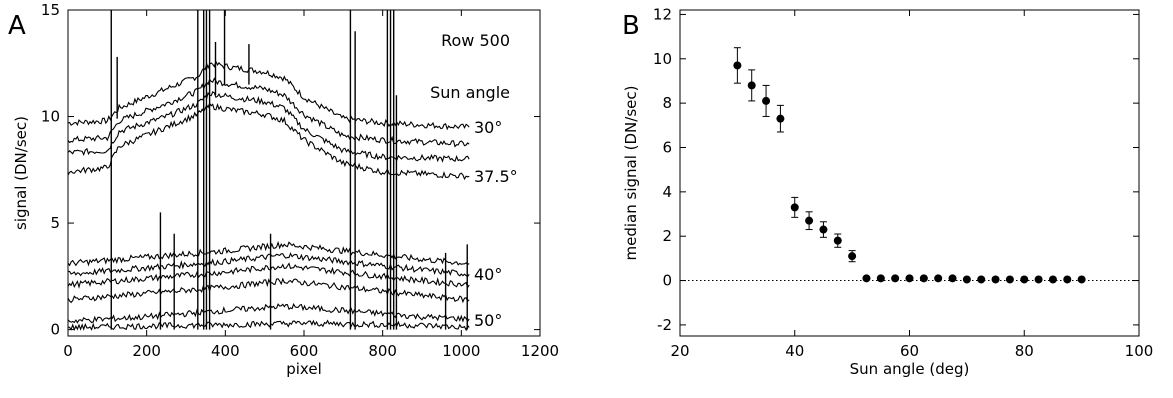 This screenshot has height=398, width=1173. What do you see at coordinates (488, 127) in the screenshot?
I see `curve-label: 30°` at bounding box center [488, 127].